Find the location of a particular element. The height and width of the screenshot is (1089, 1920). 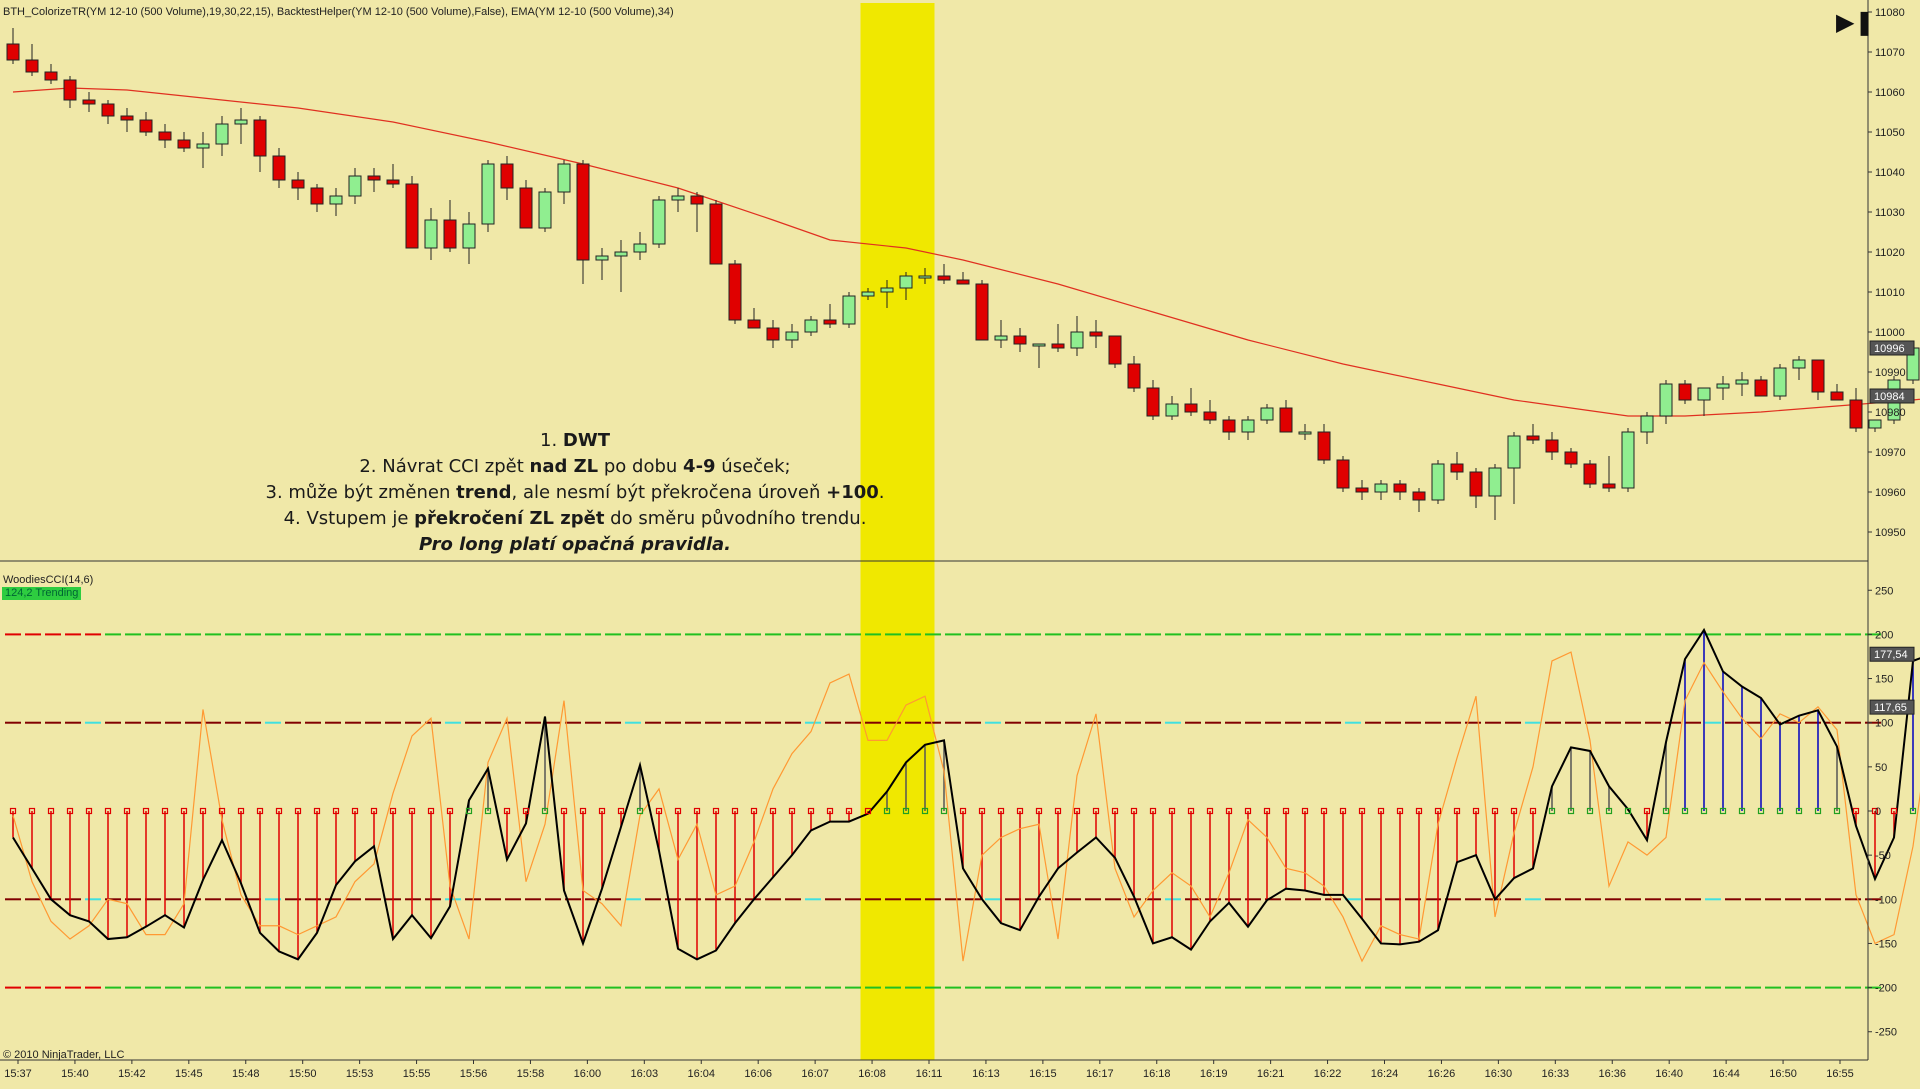

cci-tick-label: -250 is located at coordinates (1886, 1033).